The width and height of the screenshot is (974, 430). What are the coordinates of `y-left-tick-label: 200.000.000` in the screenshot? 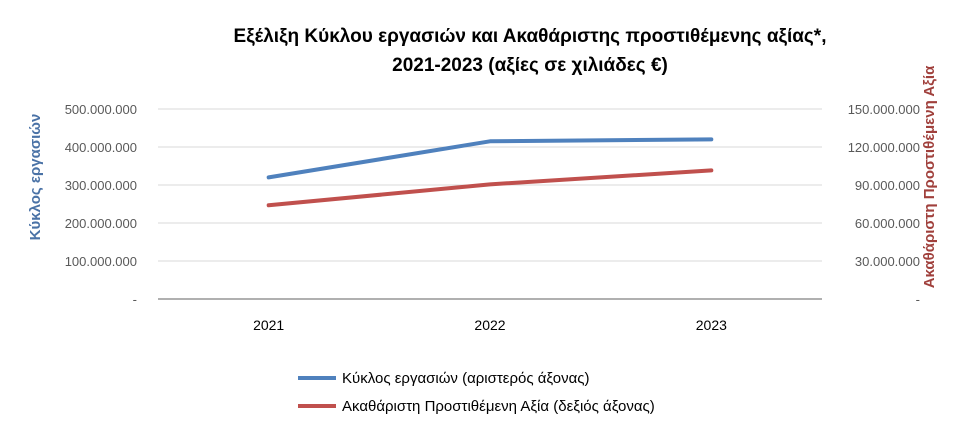 It's located at (101, 223).